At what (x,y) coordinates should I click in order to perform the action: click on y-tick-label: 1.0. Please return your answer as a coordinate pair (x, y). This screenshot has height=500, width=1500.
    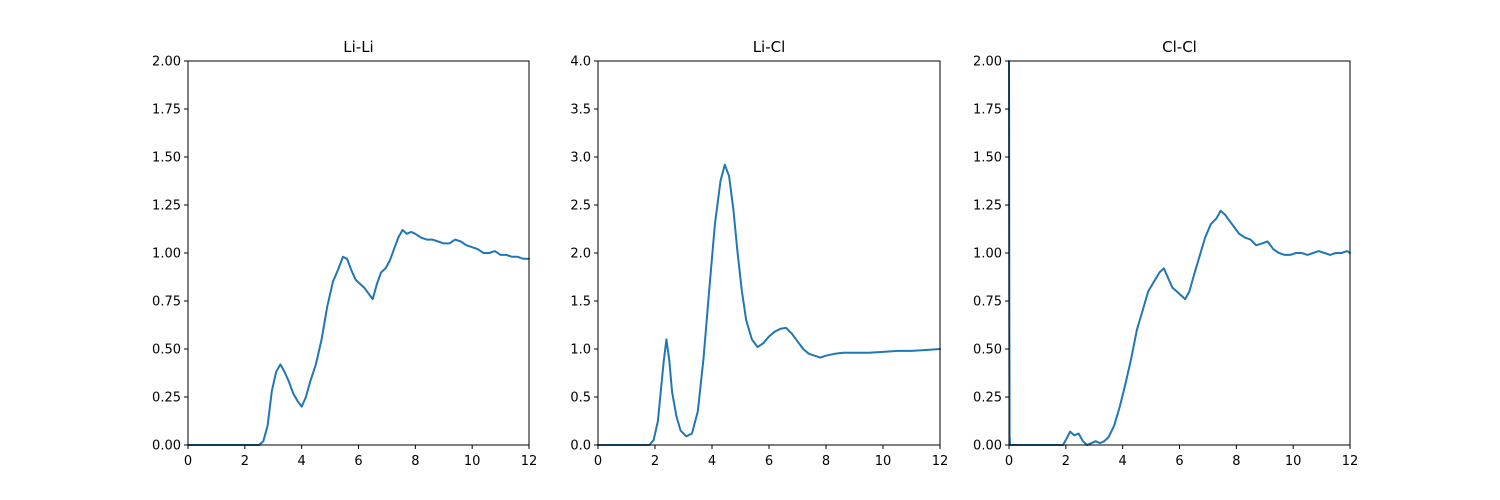
    Looking at the image, I should click on (580, 350).